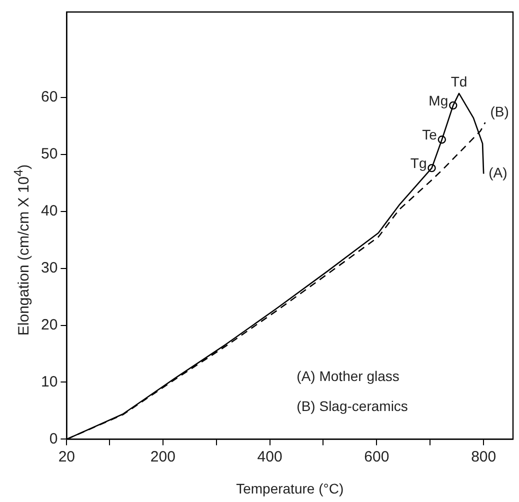  Describe the element at coordinates (290, 488) in the screenshot. I see `x-axis-title: Temperature (°C)` at that location.